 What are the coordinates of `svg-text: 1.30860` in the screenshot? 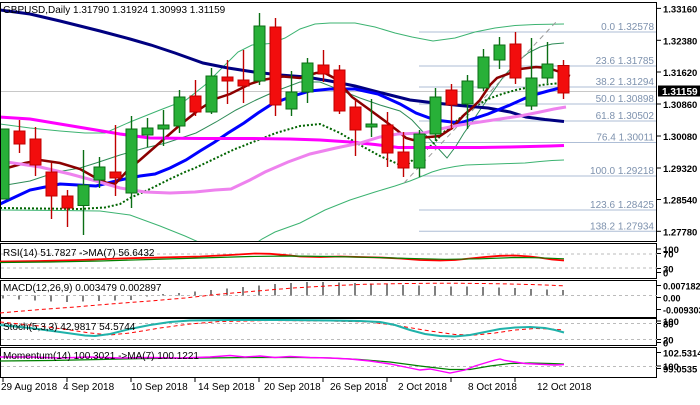 It's located at (680, 105).